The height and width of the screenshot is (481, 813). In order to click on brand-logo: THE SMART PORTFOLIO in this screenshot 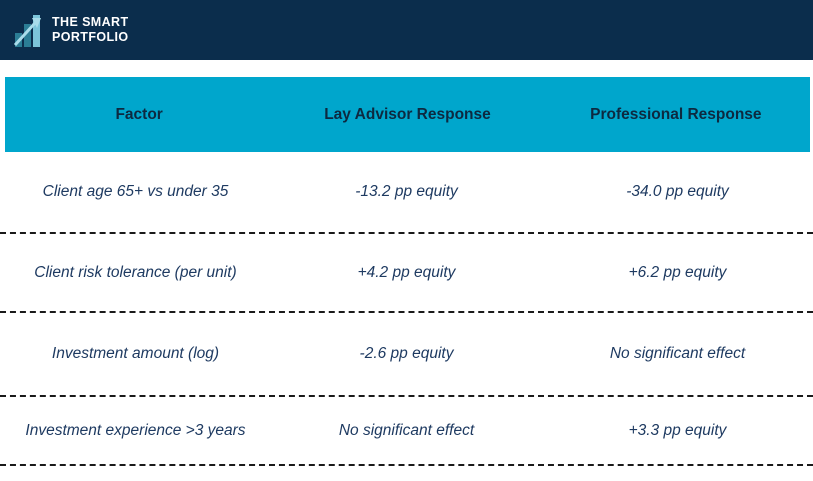, I will do `click(71, 30)`.